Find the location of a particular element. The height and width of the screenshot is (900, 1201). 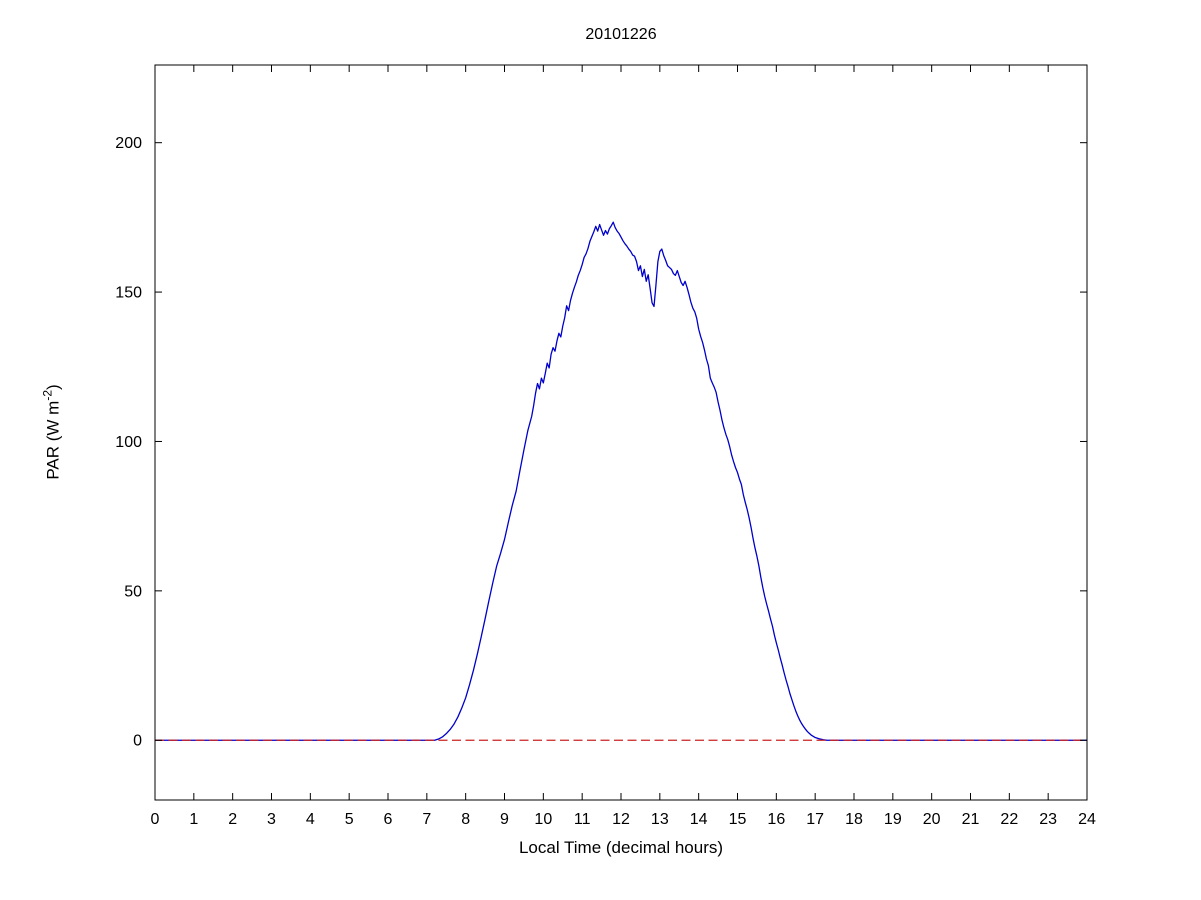

x-tick-label: 18 is located at coordinates (854, 819).